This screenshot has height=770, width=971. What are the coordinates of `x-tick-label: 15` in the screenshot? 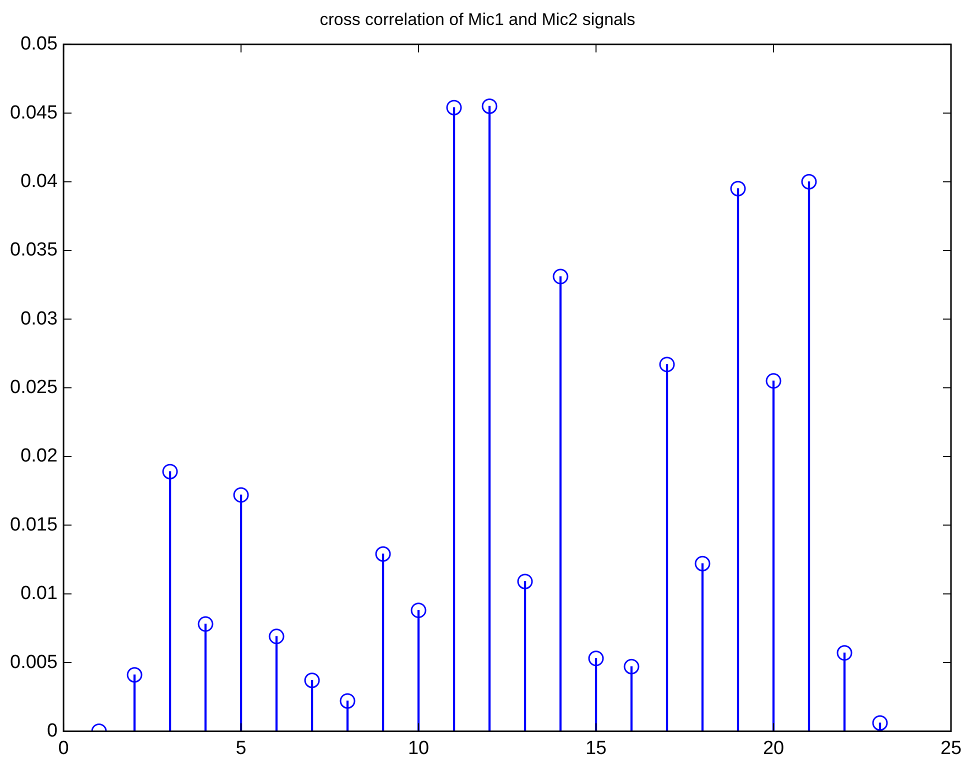 It's located at (596, 748).